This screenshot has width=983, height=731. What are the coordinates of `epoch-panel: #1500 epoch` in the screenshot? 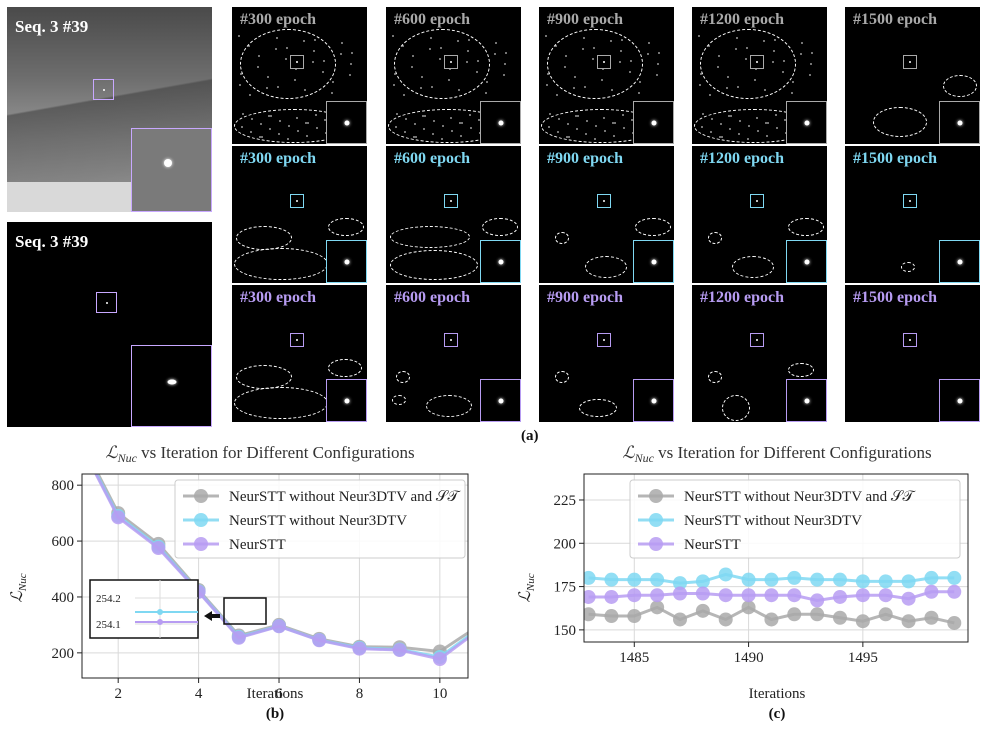 It's located at (912, 214).